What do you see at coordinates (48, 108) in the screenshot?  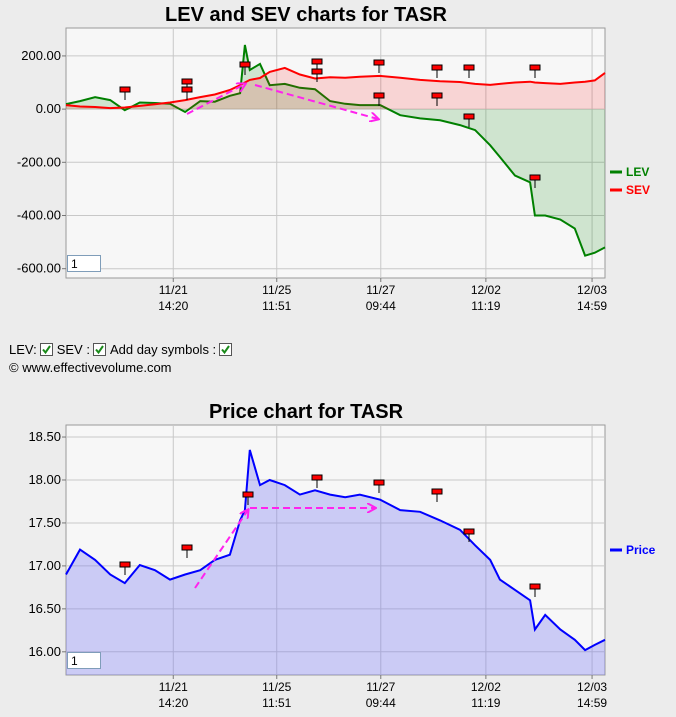 I see `y-tick-label: 0.00` at bounding box center [48, 108].